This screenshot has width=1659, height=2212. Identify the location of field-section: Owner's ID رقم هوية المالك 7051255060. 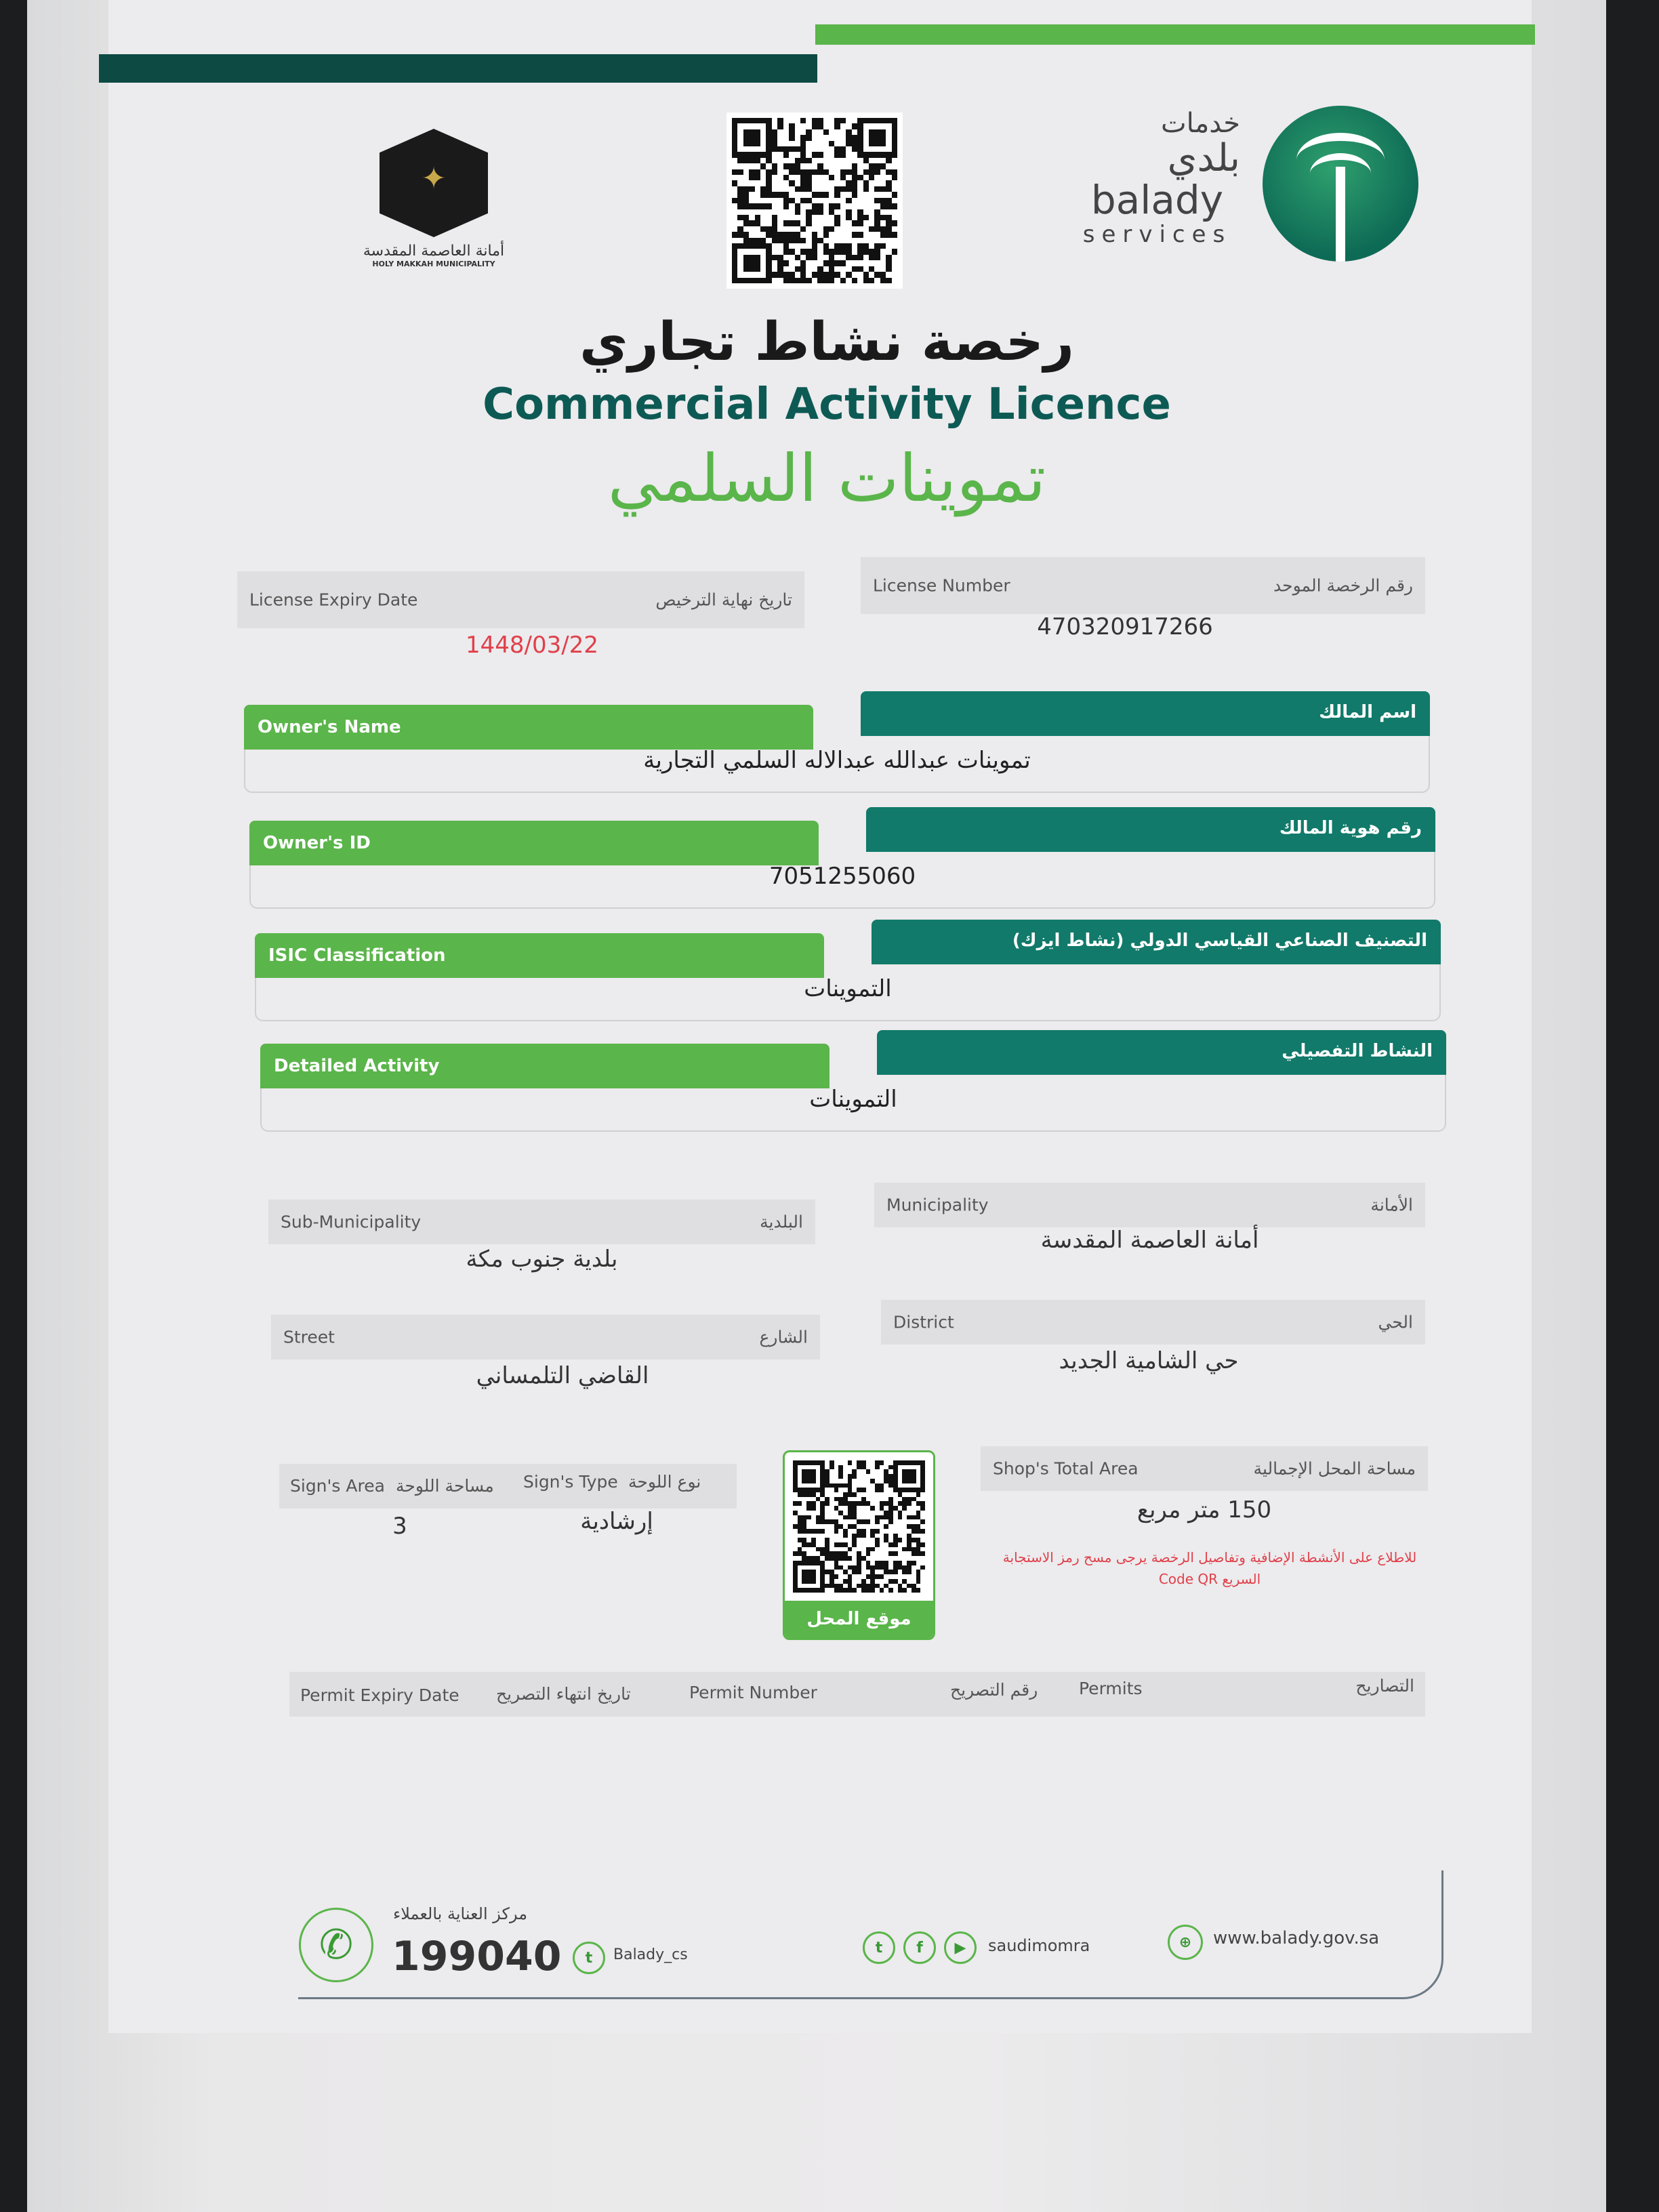
(842, 862).